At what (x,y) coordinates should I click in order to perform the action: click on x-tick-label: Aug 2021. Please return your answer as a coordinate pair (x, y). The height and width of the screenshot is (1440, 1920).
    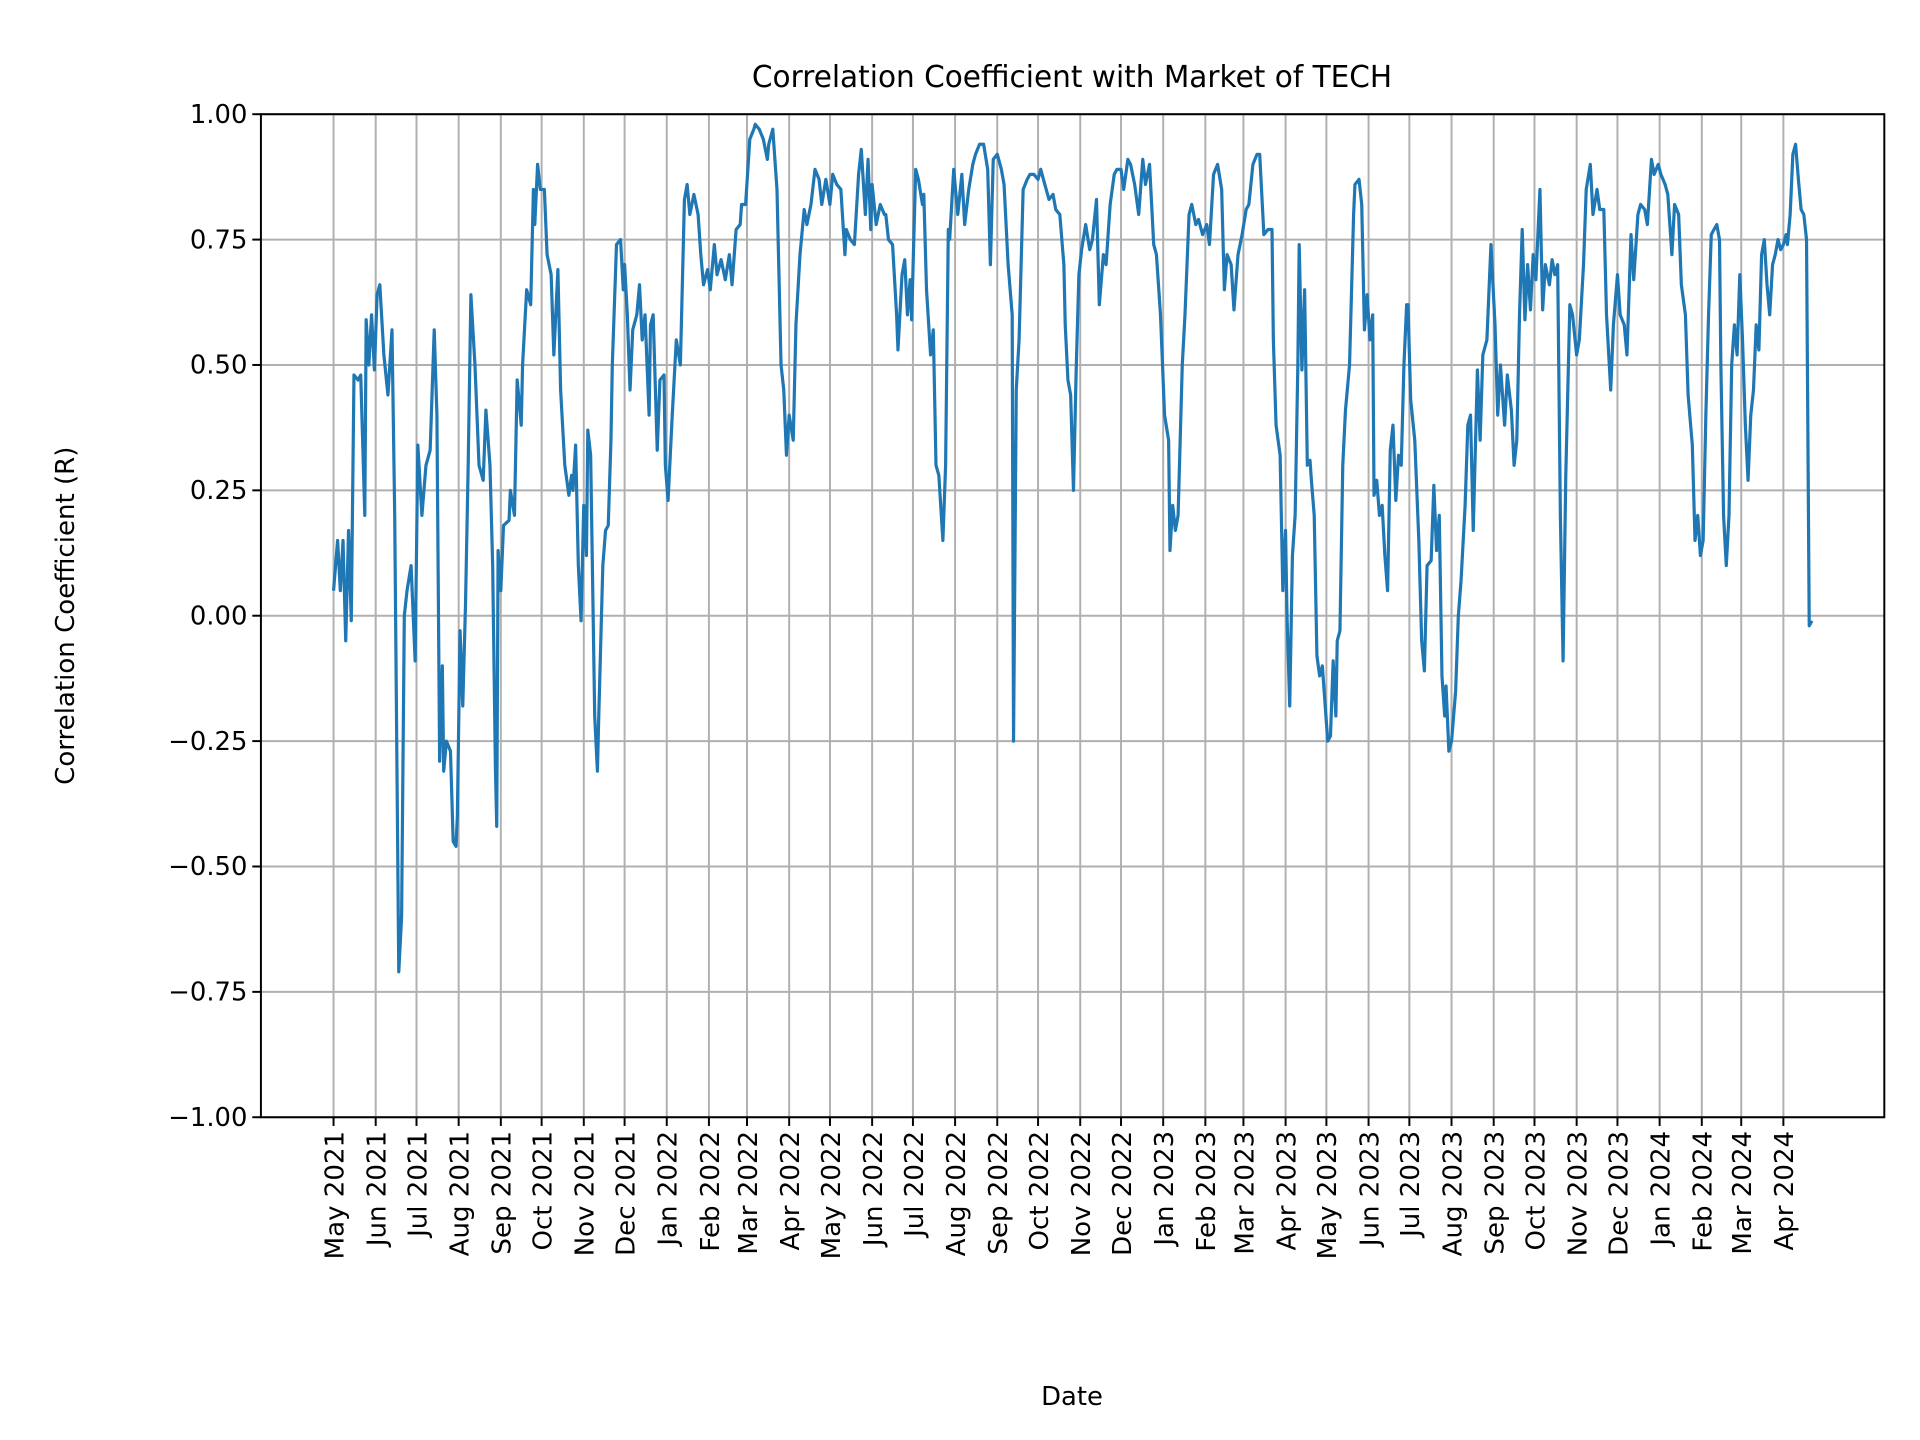
    Looking at the image, I should click on (461, 1193).